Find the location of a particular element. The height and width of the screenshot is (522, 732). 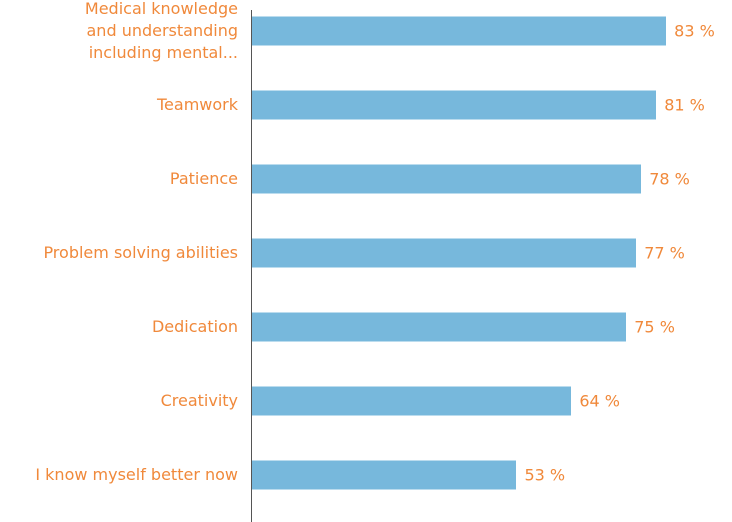

value-label: 75 % is located at coordinates (654, 327).